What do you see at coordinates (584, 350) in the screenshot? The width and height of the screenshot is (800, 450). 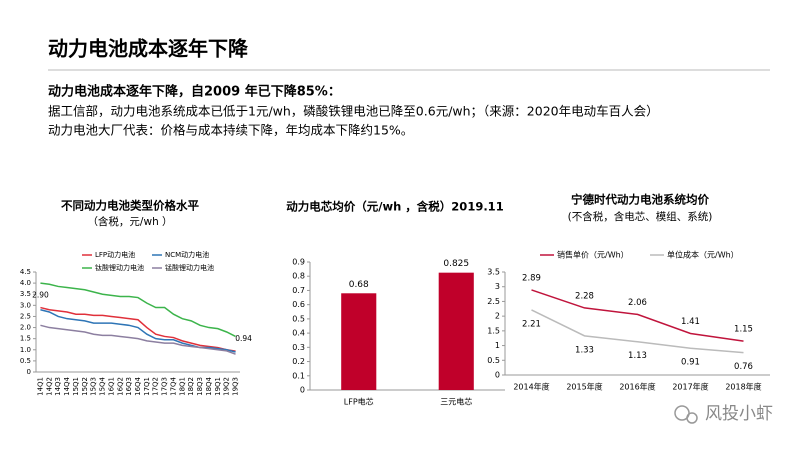 I see `data-label: 1.33` at bounding box center [584, 350].